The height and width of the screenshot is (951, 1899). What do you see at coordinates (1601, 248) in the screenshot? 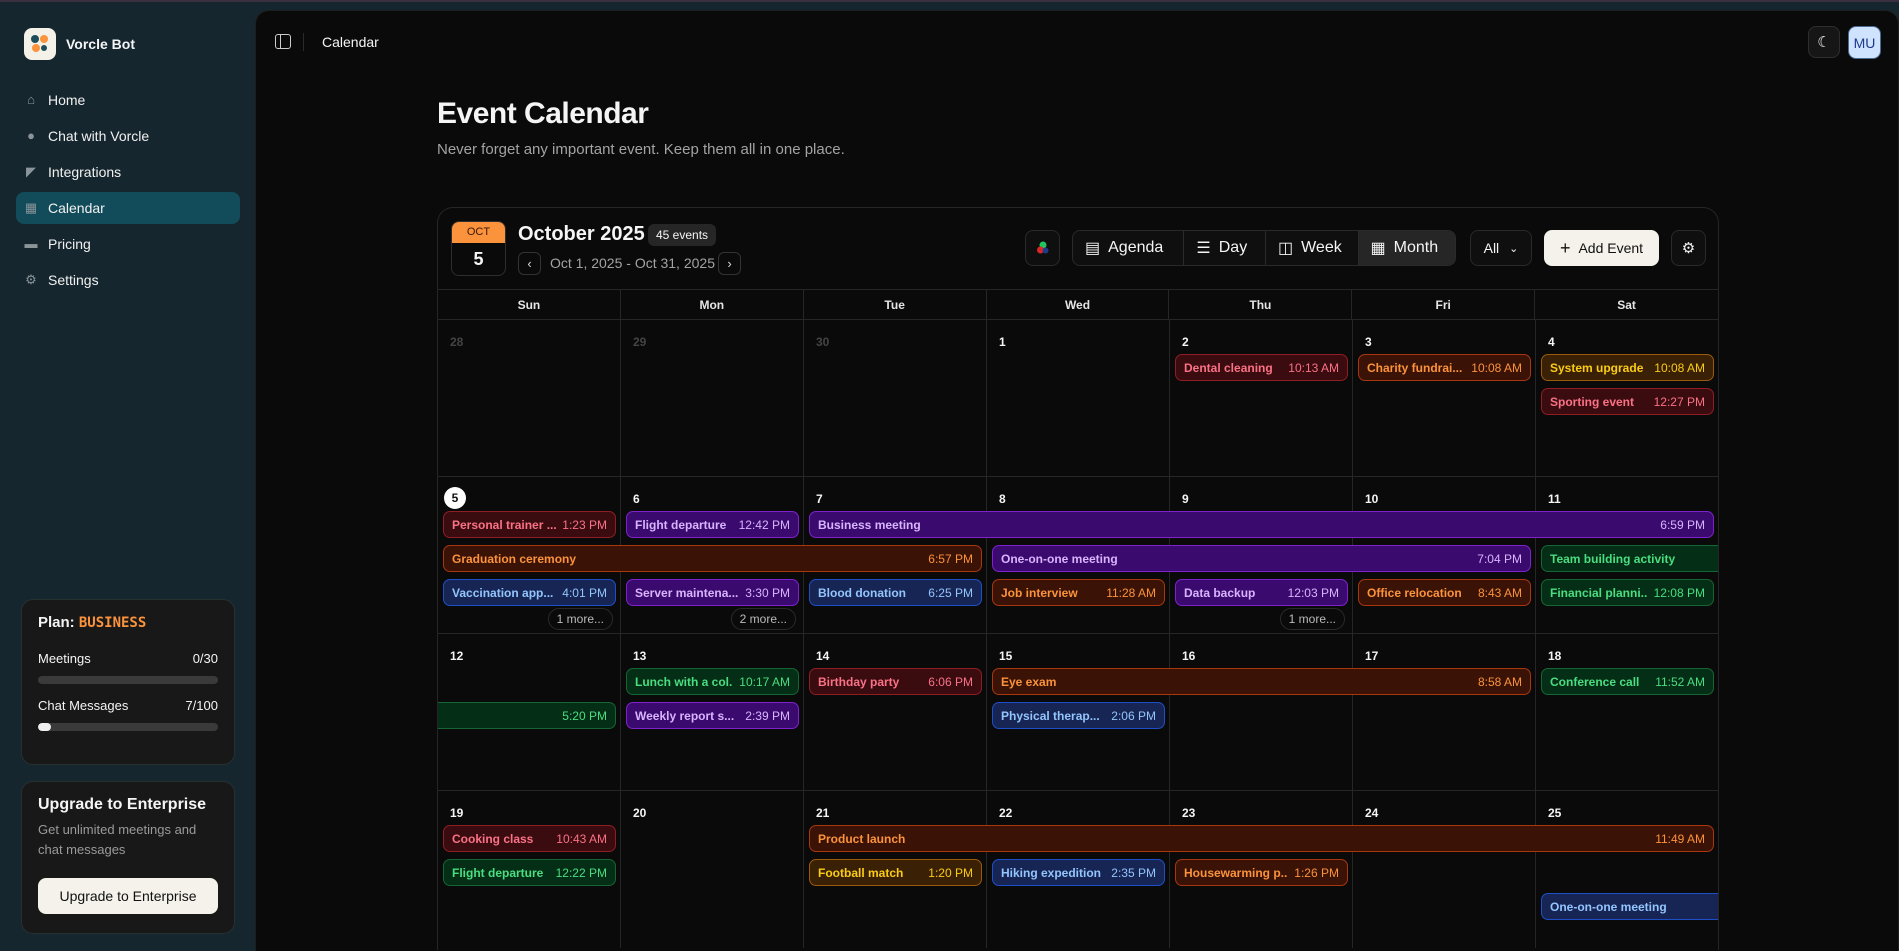
I see `add-event-button: + Add Event` at bounding box center [1601, 248].